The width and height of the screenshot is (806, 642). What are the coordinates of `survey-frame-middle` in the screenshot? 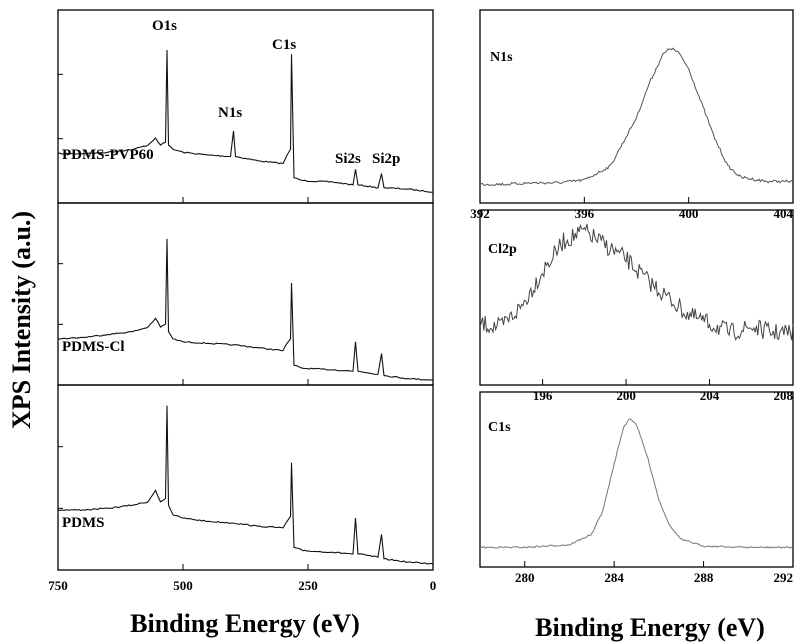 It's located at (245, 294).